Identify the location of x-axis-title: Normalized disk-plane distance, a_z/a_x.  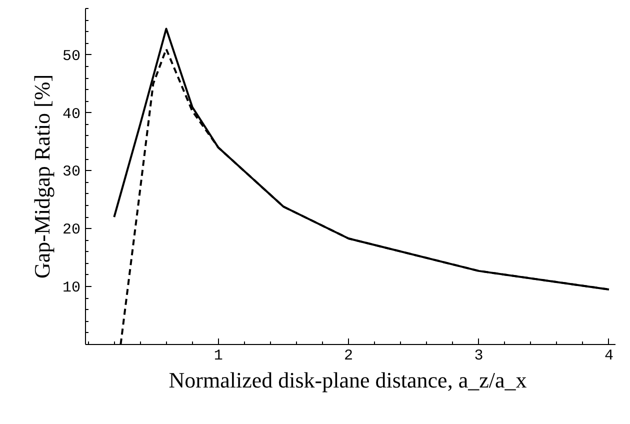
(347, 380).